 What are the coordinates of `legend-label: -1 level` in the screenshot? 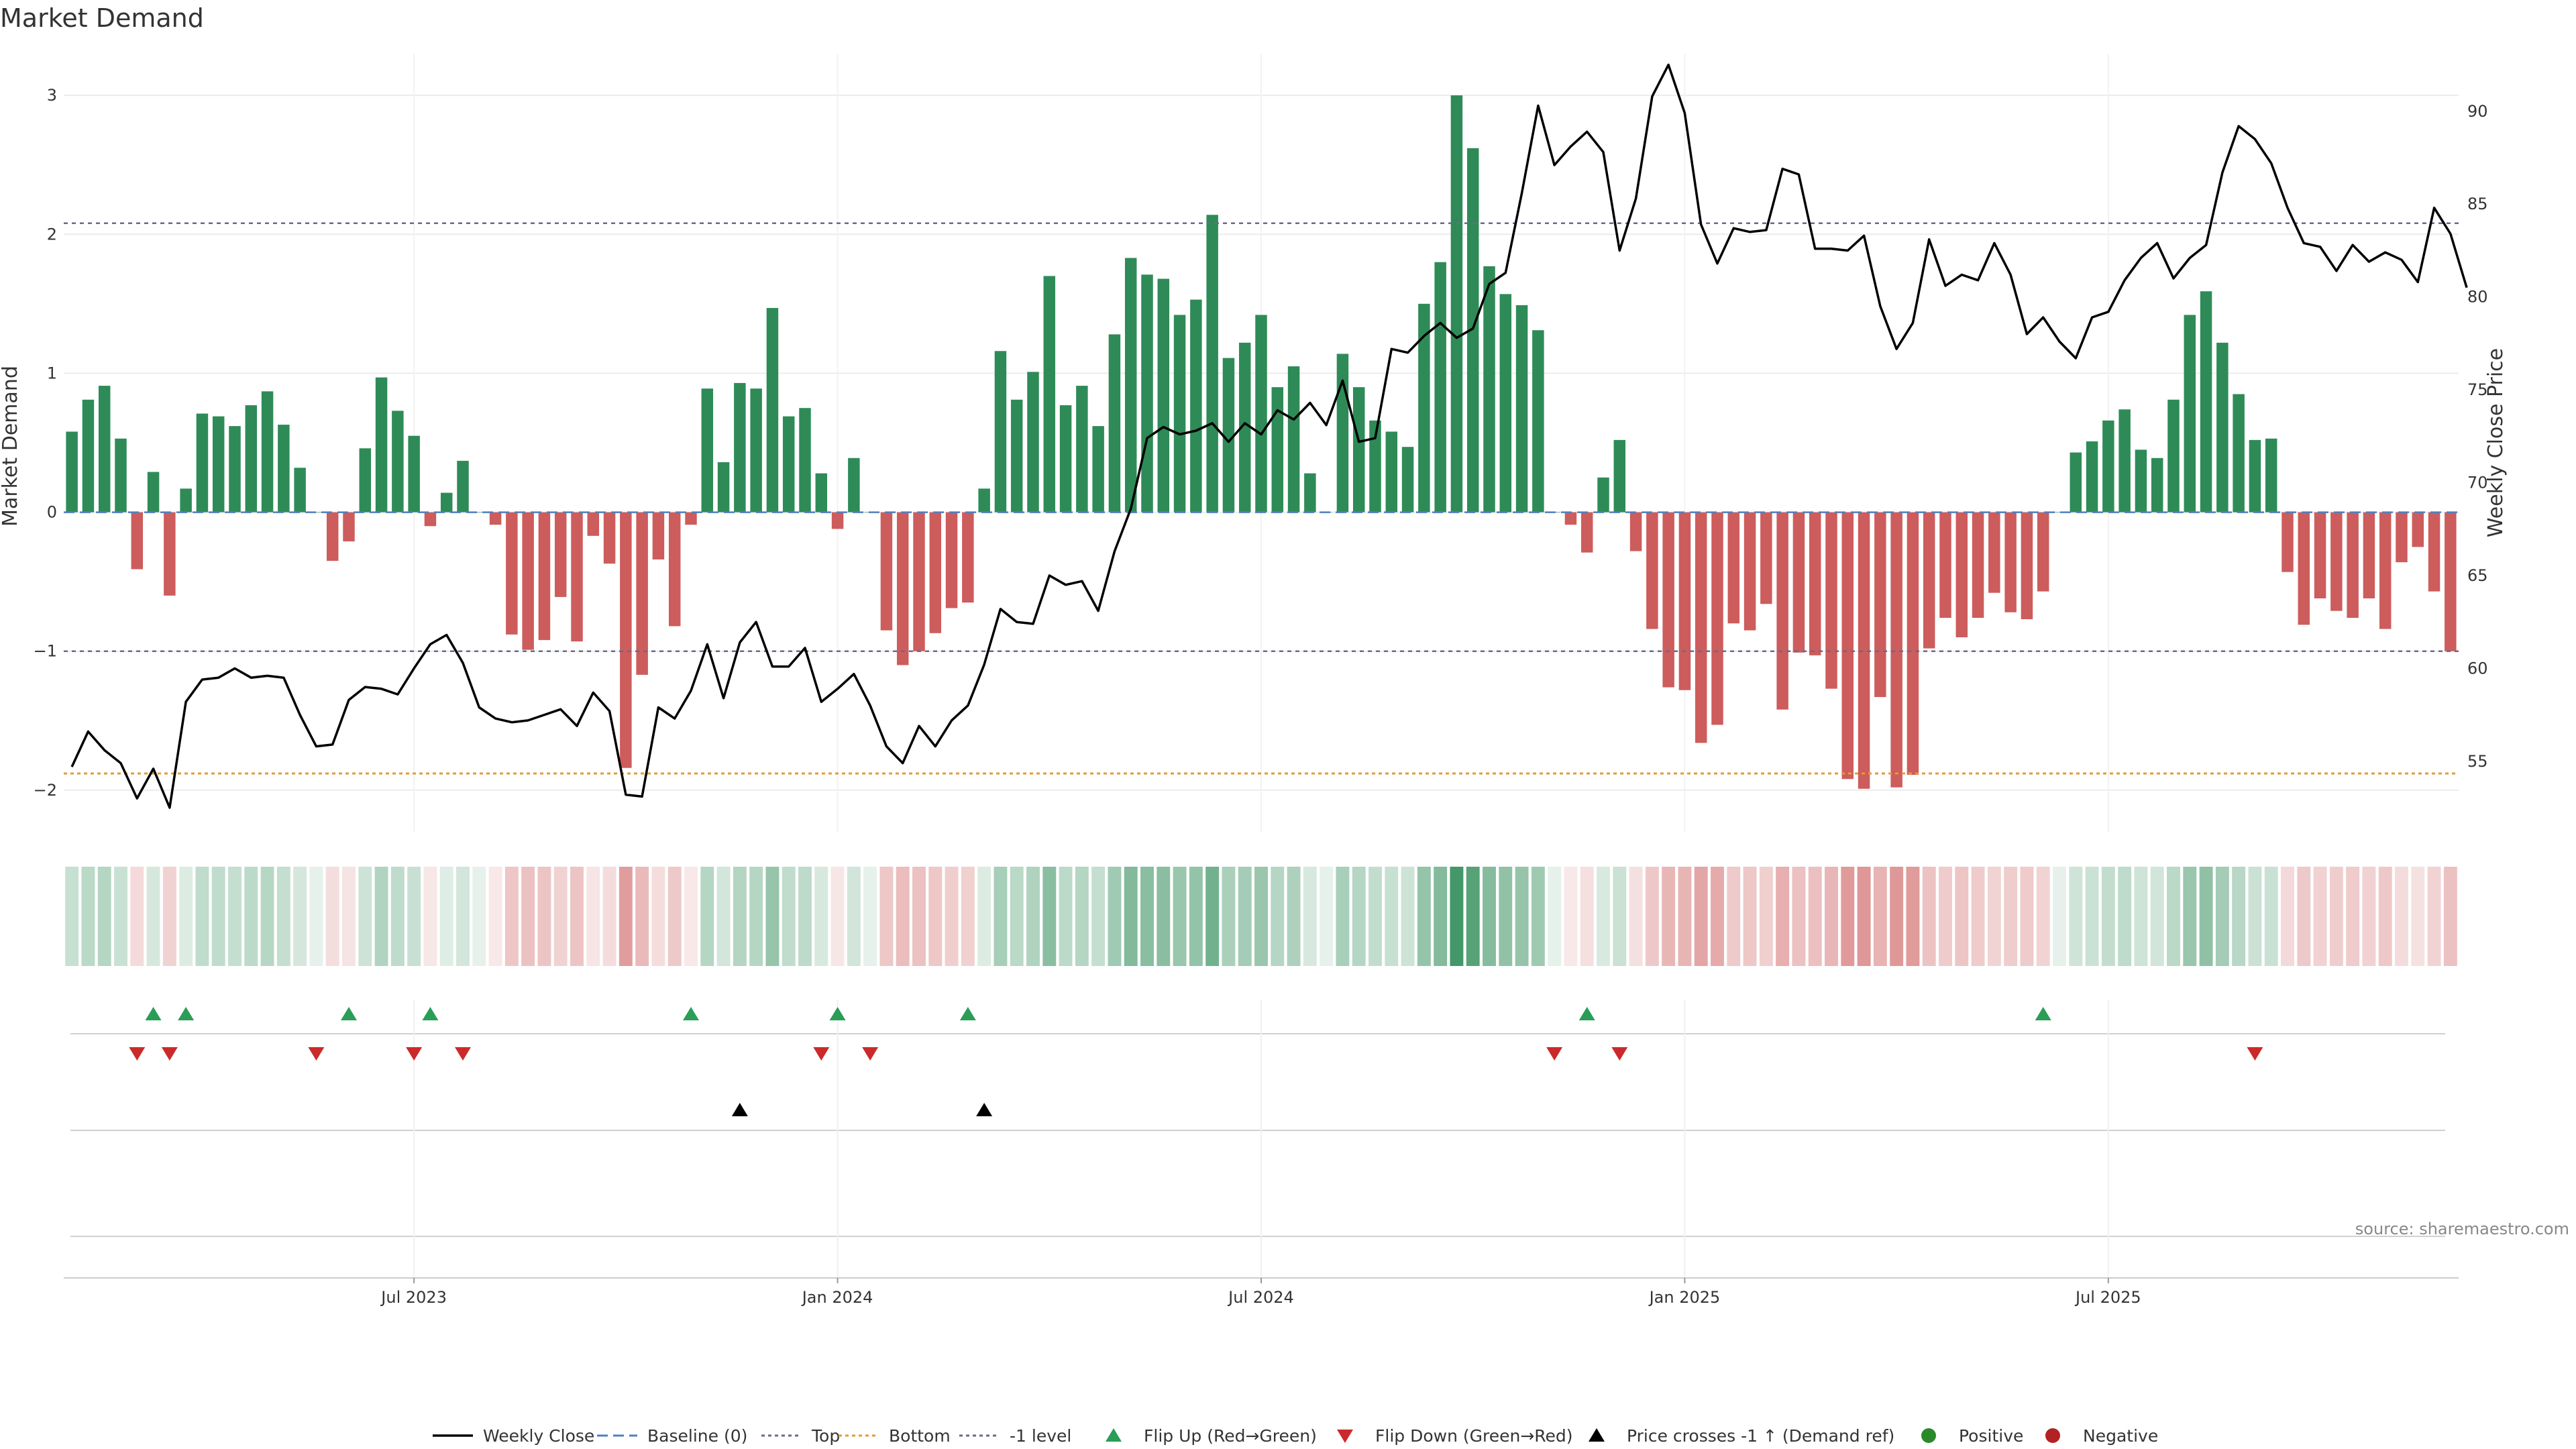 It's located at (1040, 1436).